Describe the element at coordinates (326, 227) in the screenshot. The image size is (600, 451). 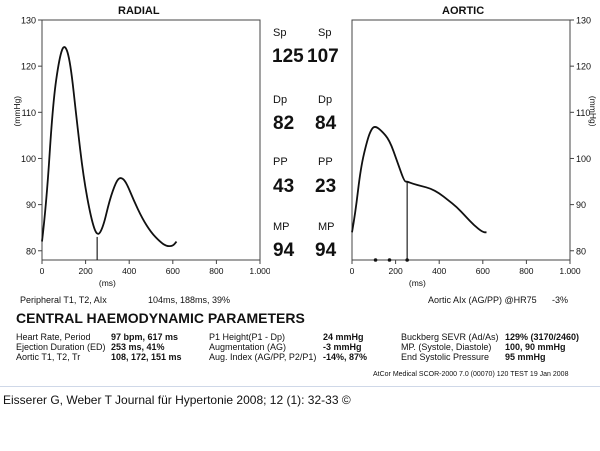
I see `mp-label-aortic: MP` at that location.